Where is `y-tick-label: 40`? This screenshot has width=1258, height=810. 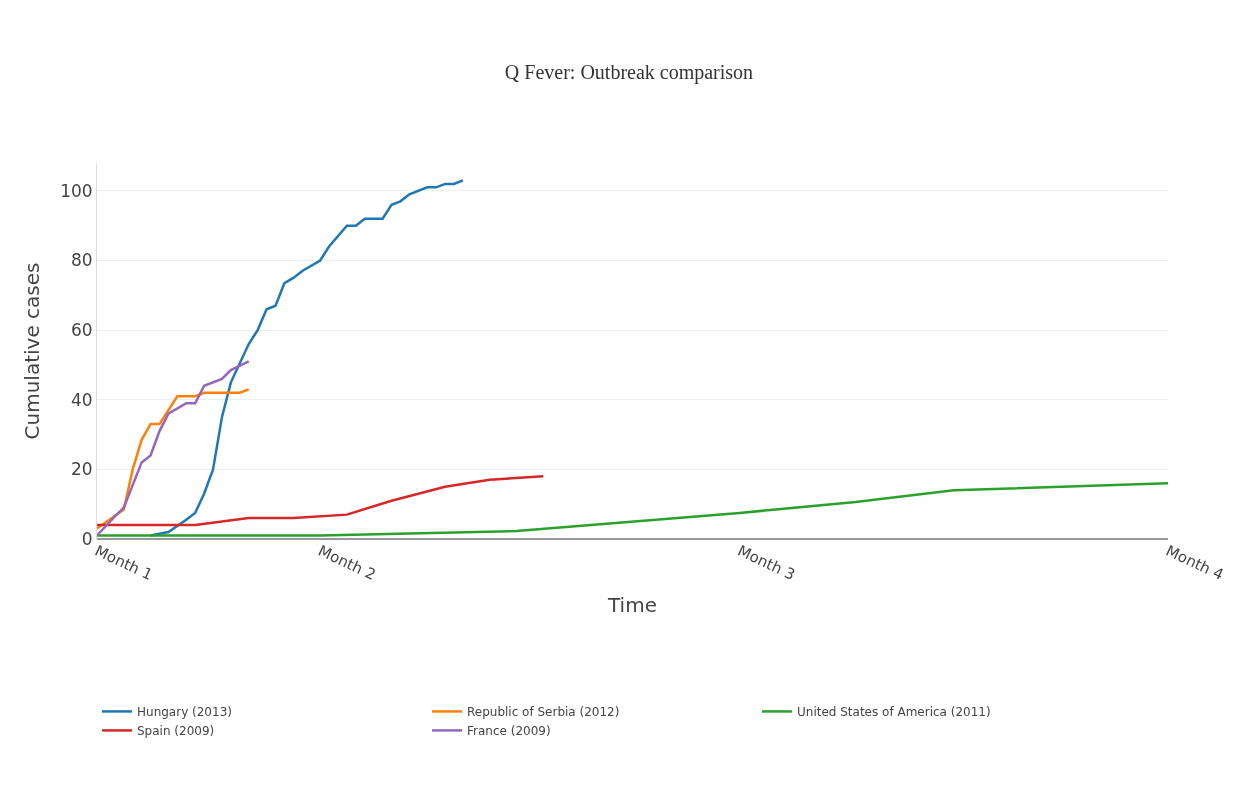 y-tick-label: 40 is located at coordinates (81, 399).